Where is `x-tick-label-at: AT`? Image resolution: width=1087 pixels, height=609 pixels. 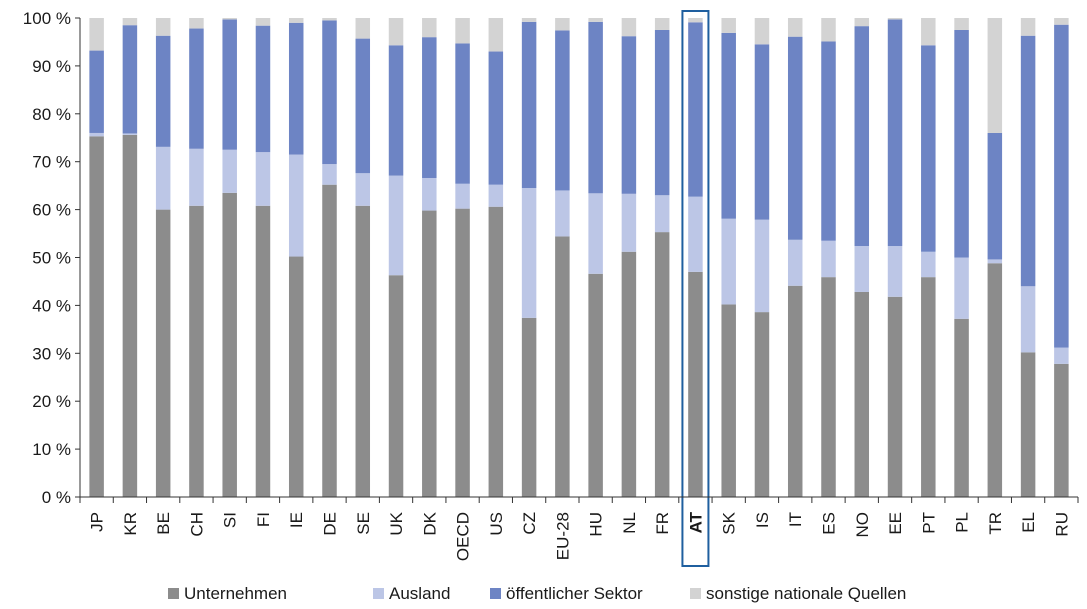 x-tick-label-at: AT is located at coordinates (695, 522).